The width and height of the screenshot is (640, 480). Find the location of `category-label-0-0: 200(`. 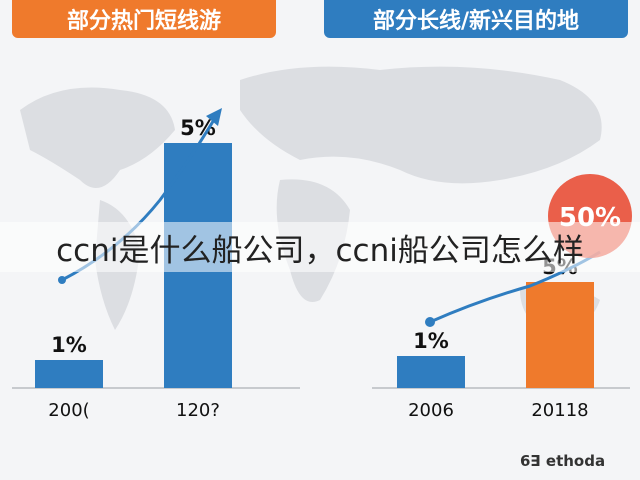

category-label-0-0: 200( is located at coordinates (68, 410).